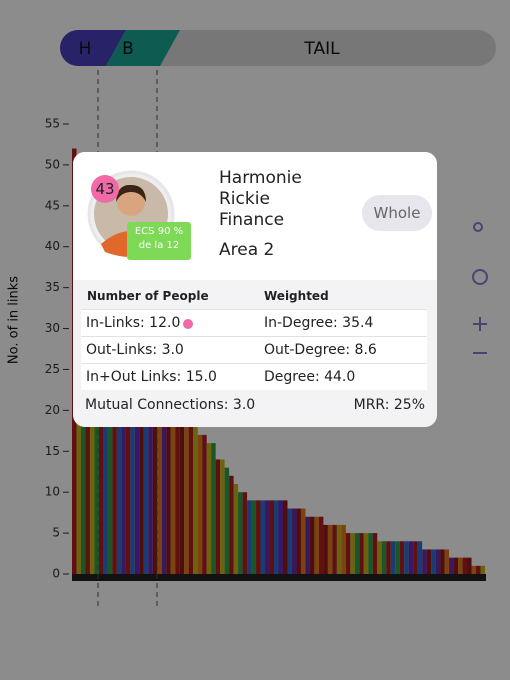 Image resolution: width=510 pixels, height=680 pixels. Describe the element at coordinates (56, 574) in the screenshot. I see `y-tick-label: 0` at that location.